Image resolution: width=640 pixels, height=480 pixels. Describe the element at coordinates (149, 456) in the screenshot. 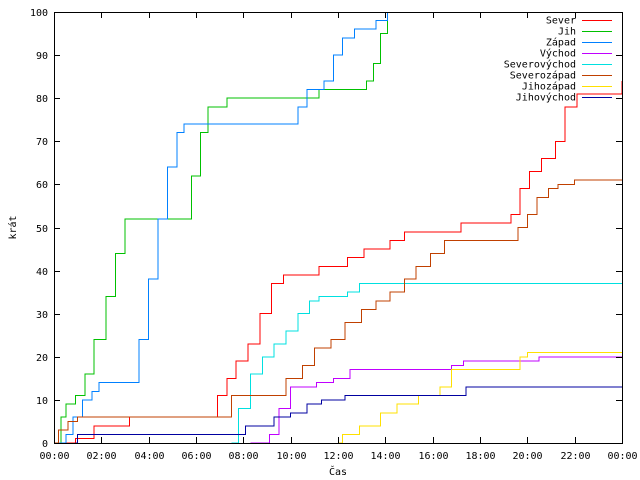

I see `x-tick-label: 04:00` at that location.